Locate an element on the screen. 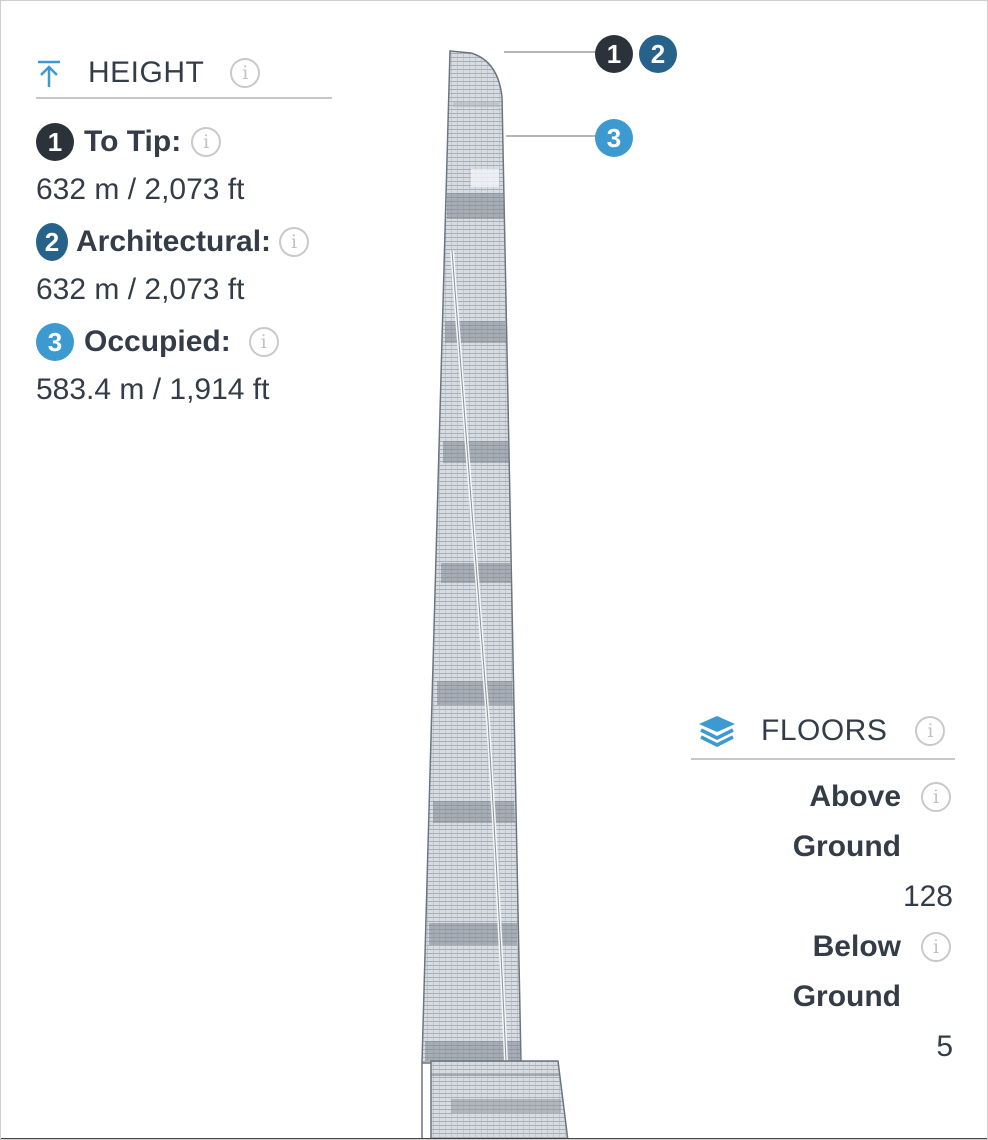 This screenshot has width=988, height=1140. leader-badge-tip: 1 is located at coordinates (614, 54).